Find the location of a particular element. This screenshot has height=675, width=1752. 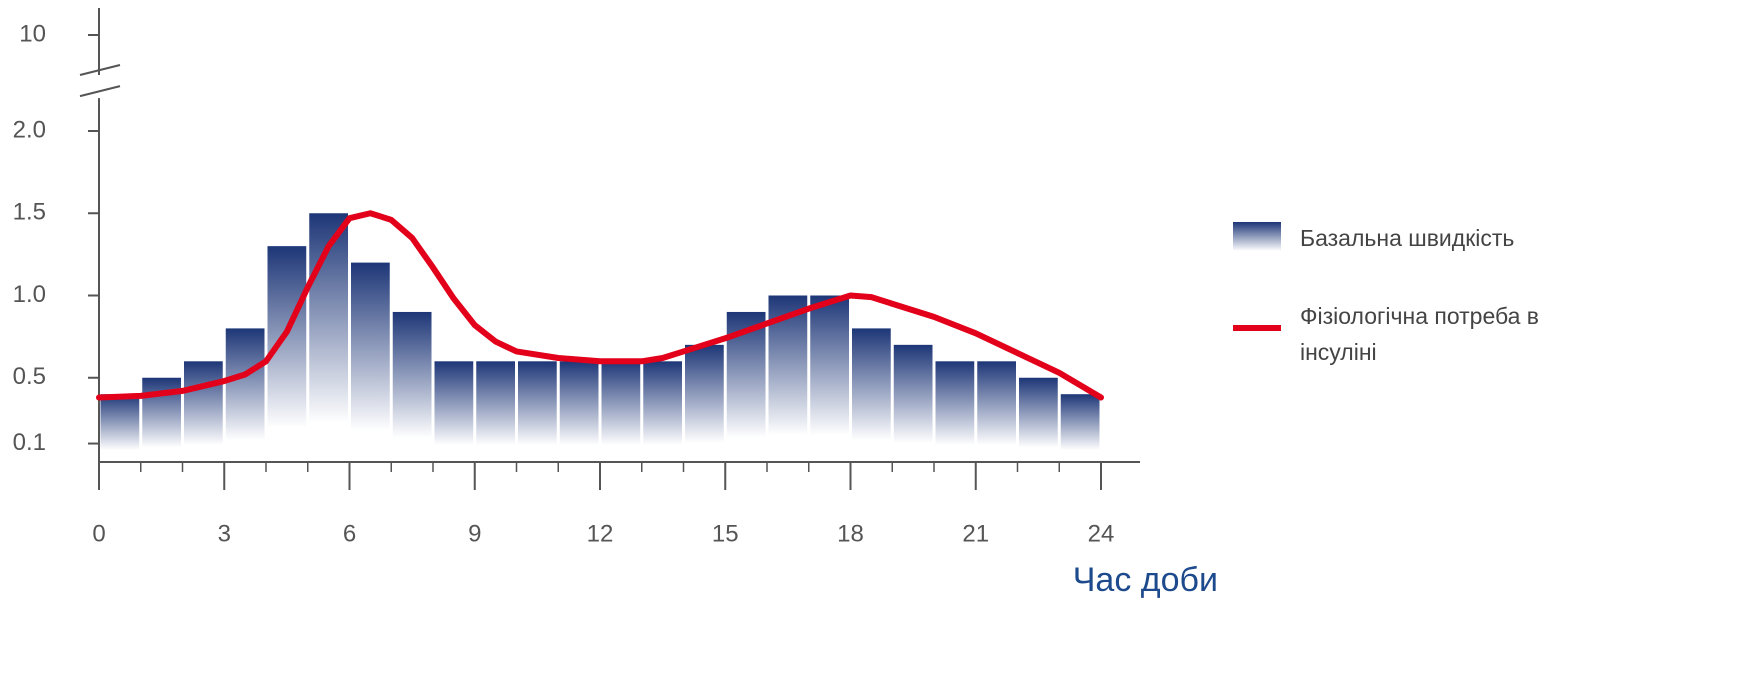

x-tick-label: 24 is located at coordinates (1101, 533).